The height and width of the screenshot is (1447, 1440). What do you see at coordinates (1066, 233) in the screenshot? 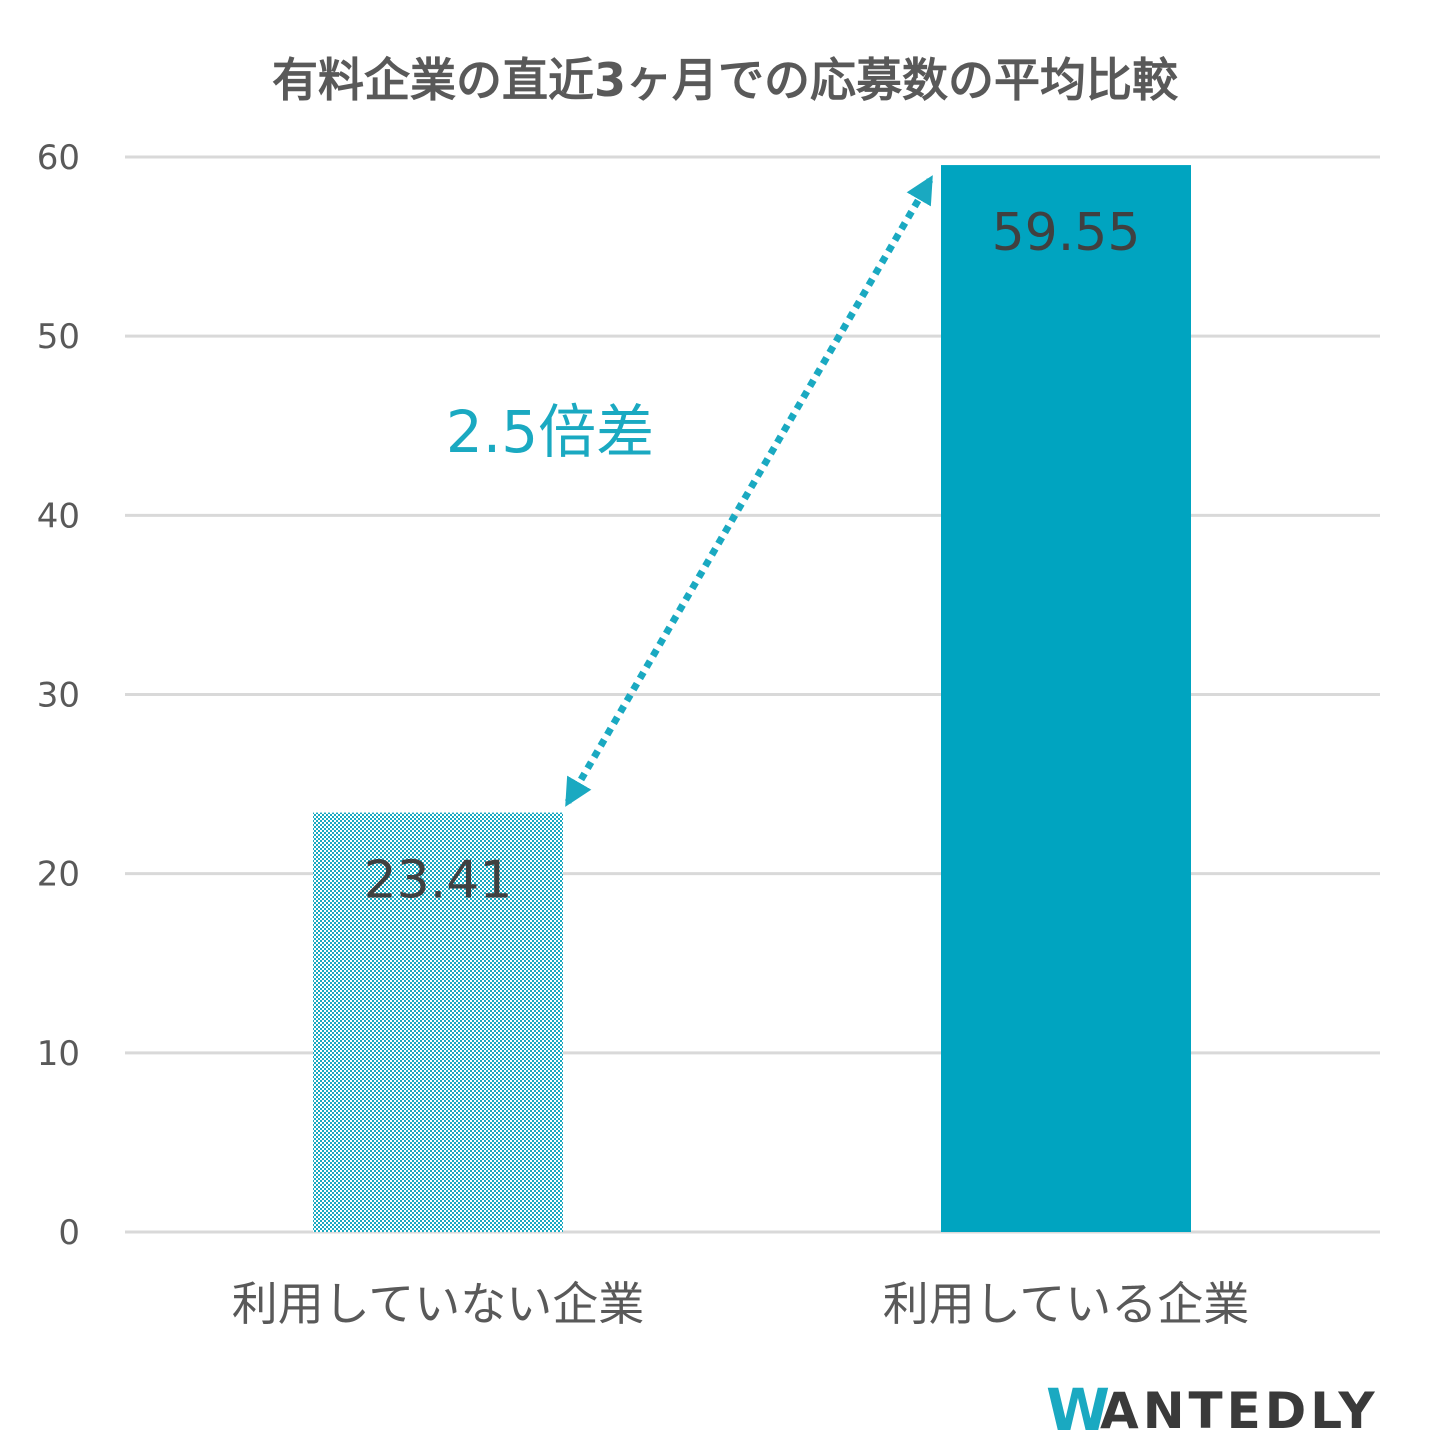
I see `data-label: 59.55` at bounding box center [1066, 233].